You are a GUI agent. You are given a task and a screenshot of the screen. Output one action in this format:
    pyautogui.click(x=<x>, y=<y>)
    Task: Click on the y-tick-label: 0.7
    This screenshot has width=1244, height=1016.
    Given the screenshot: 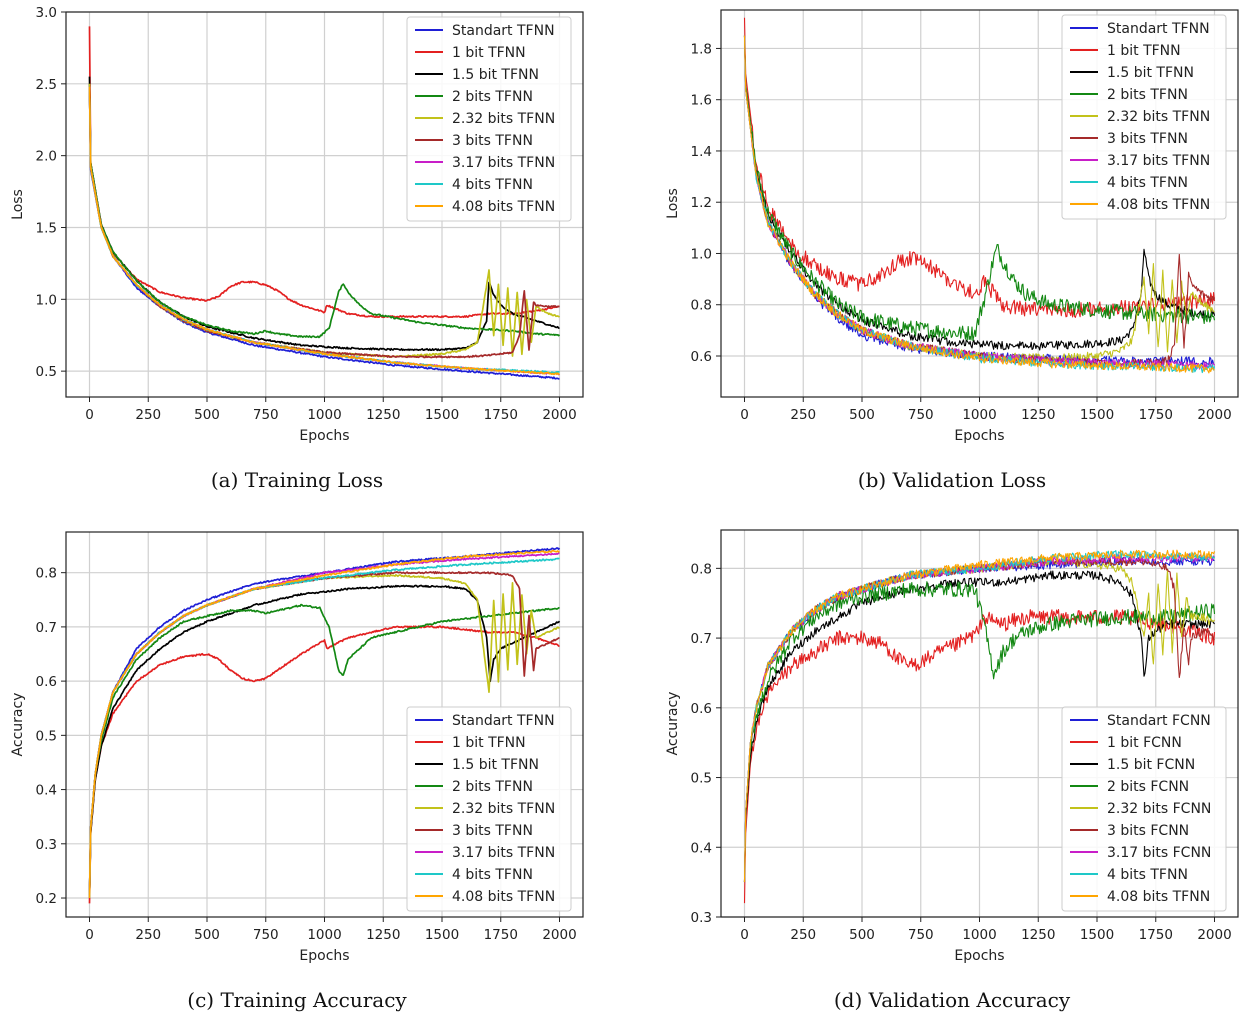 What is the action you would take?
    pyautogui.click(x=701, y=639)
    